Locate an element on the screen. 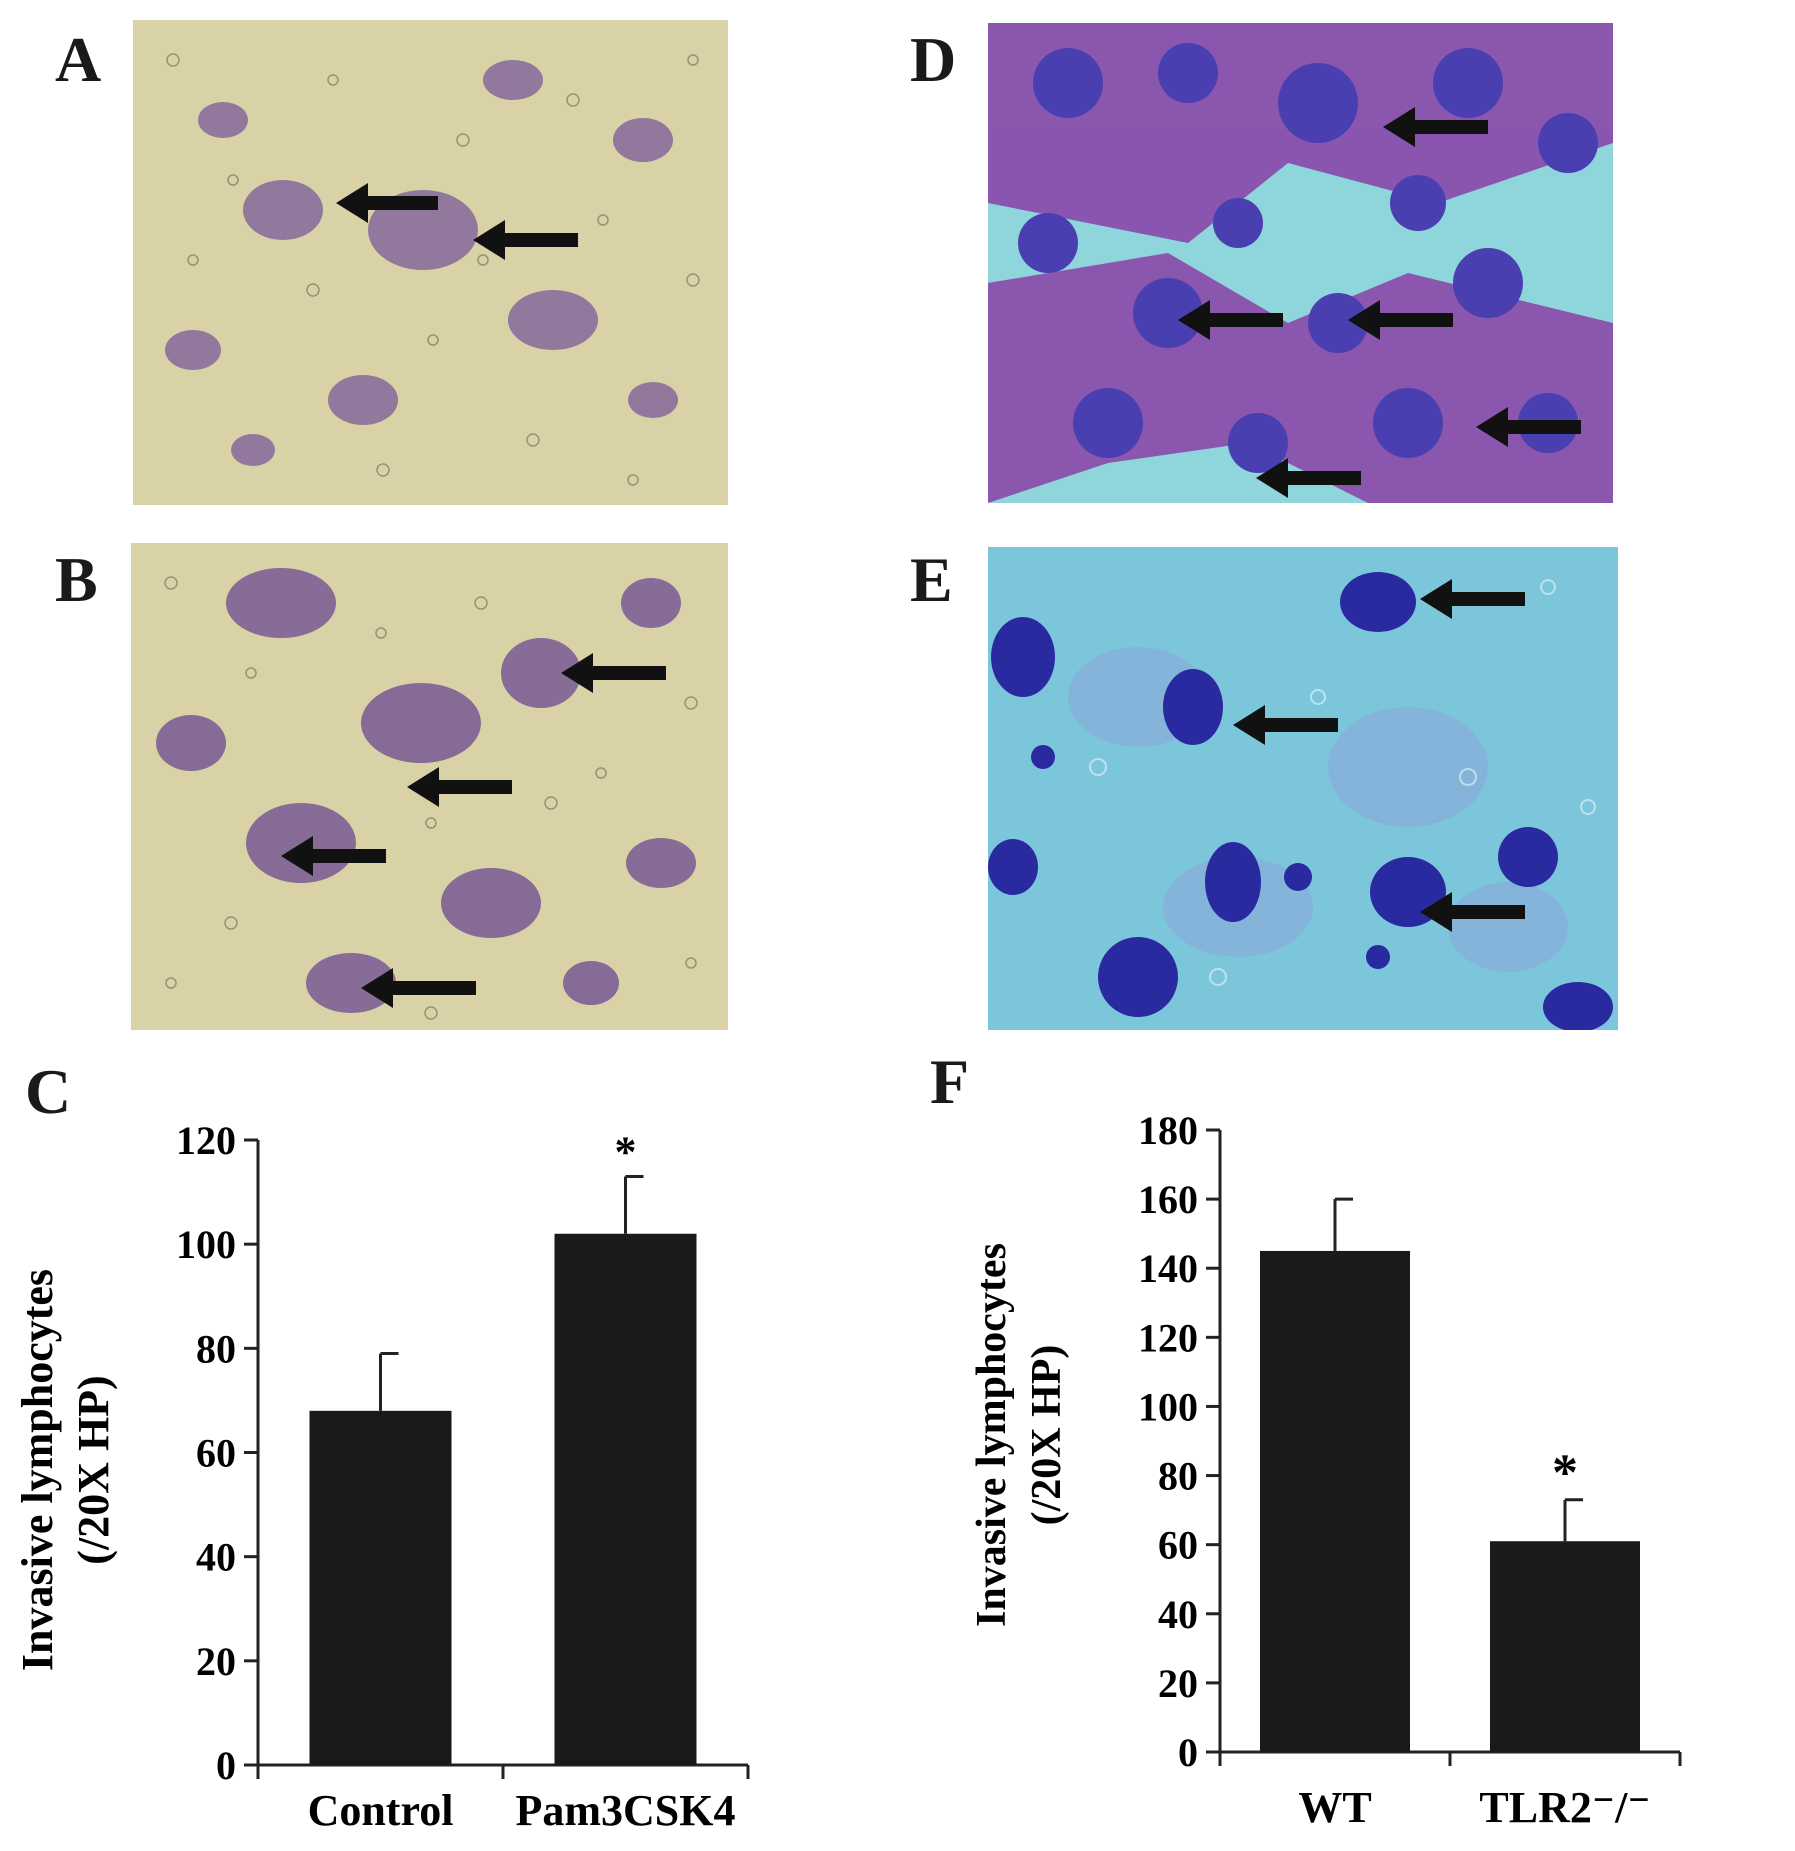 This screenshot has height=1851, width=1795. micrograph-b is located at coordinates (429, 786).